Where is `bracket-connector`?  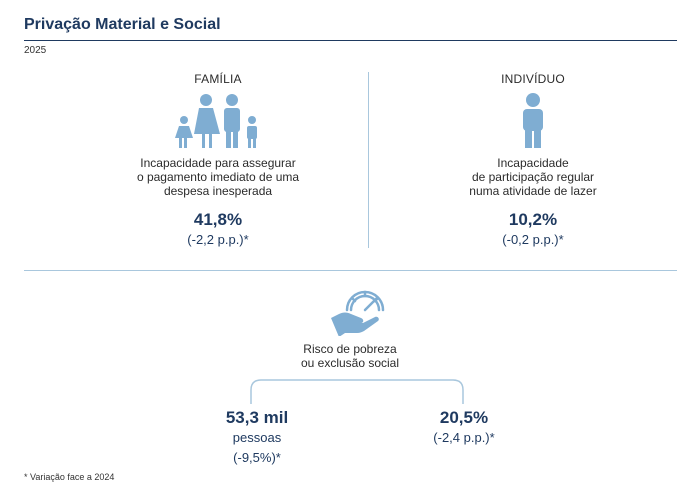
bracket-connector is located at coordinates (357, 391).